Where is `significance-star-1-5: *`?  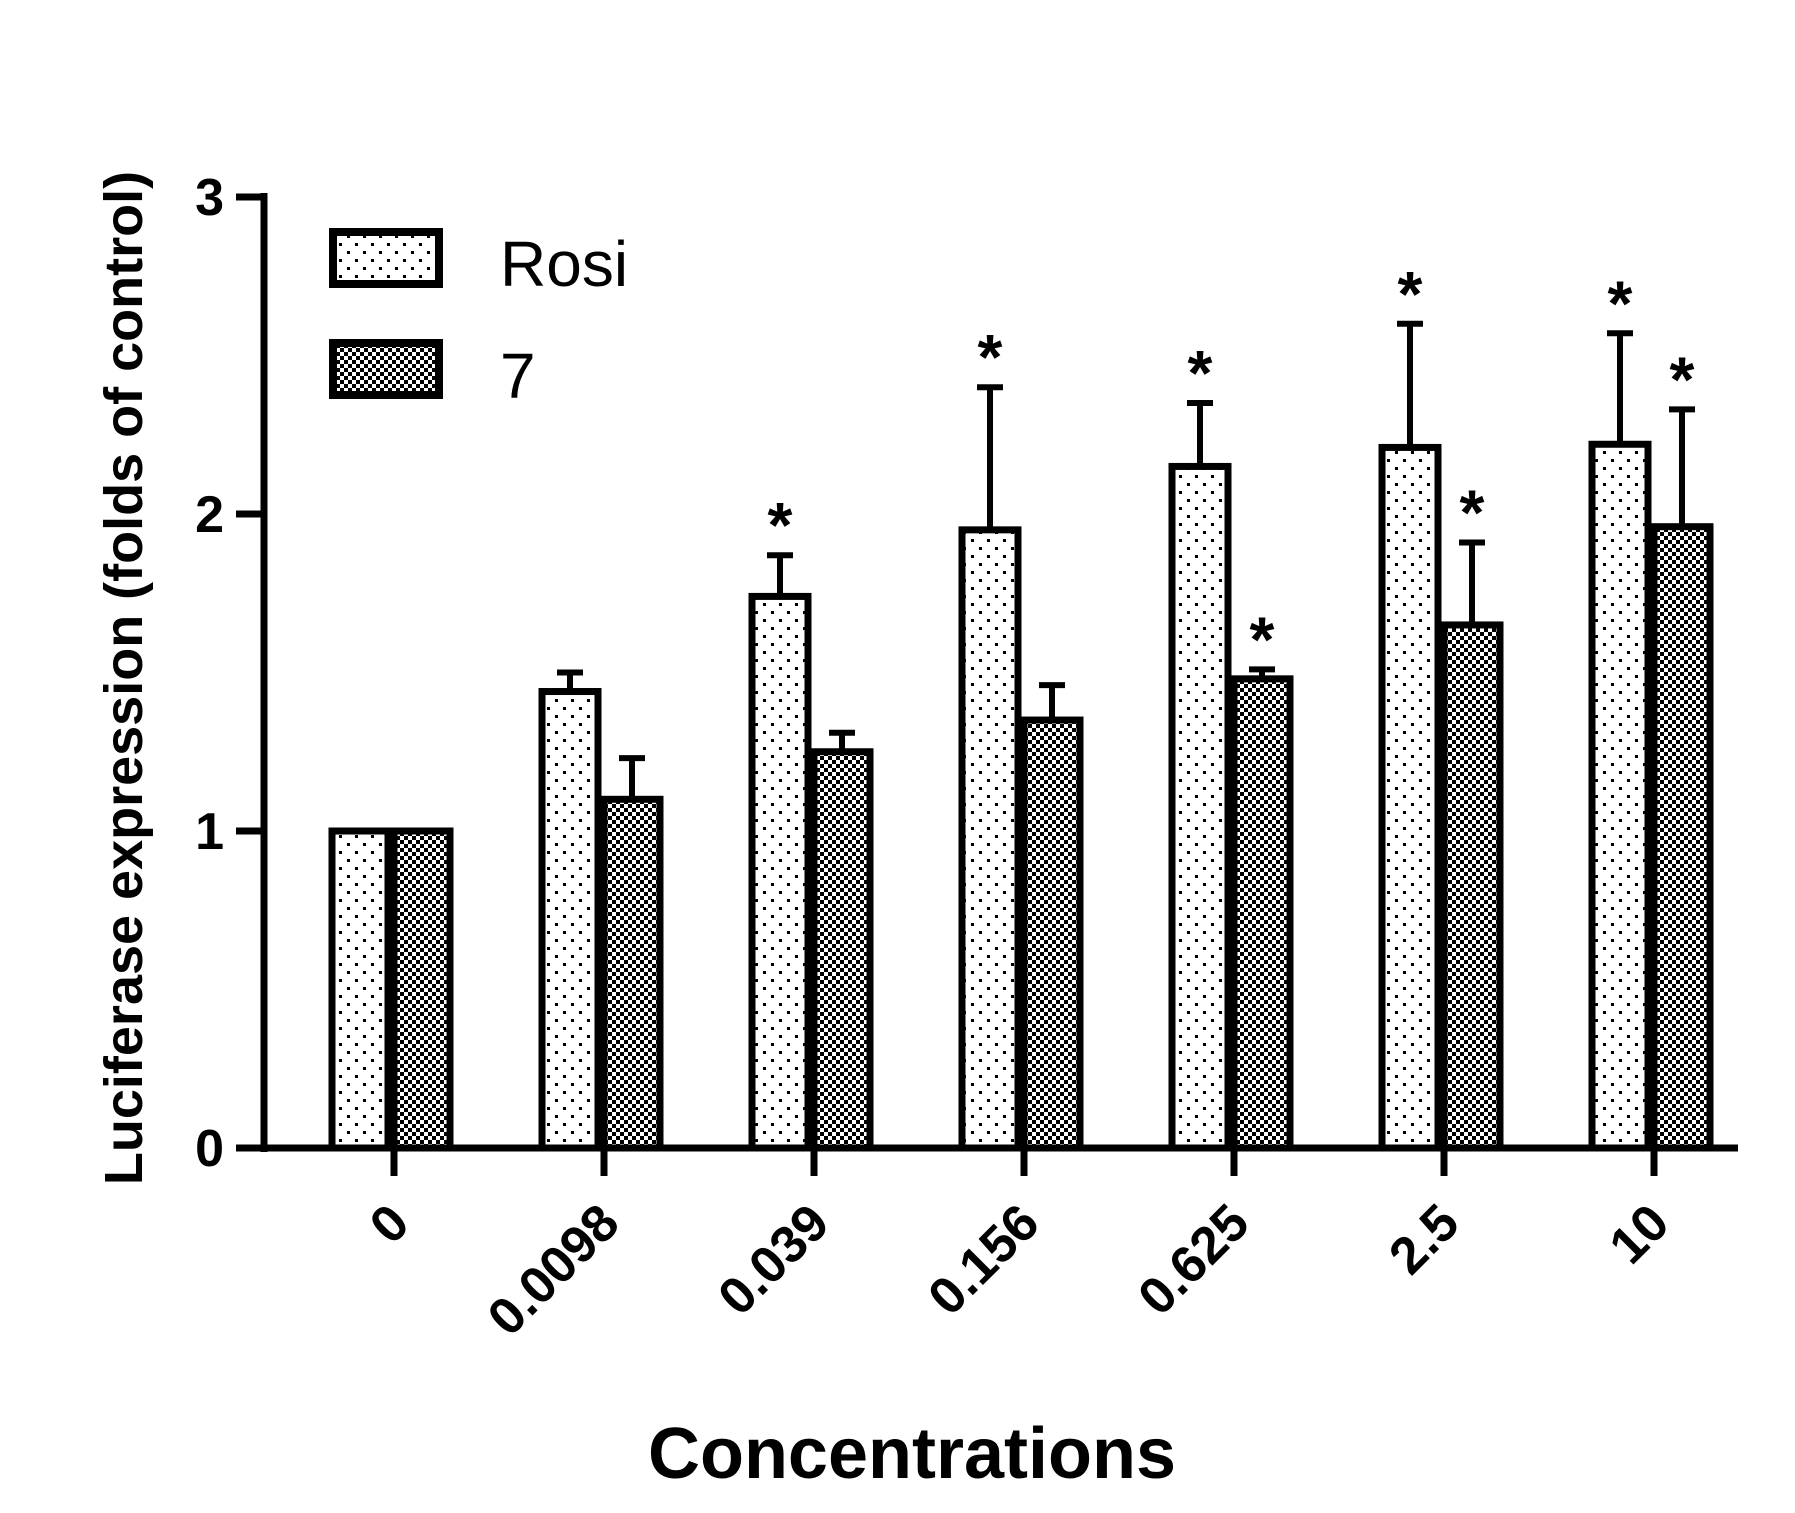
significance-star-1-5: * is located at coordinates (1472, 513).